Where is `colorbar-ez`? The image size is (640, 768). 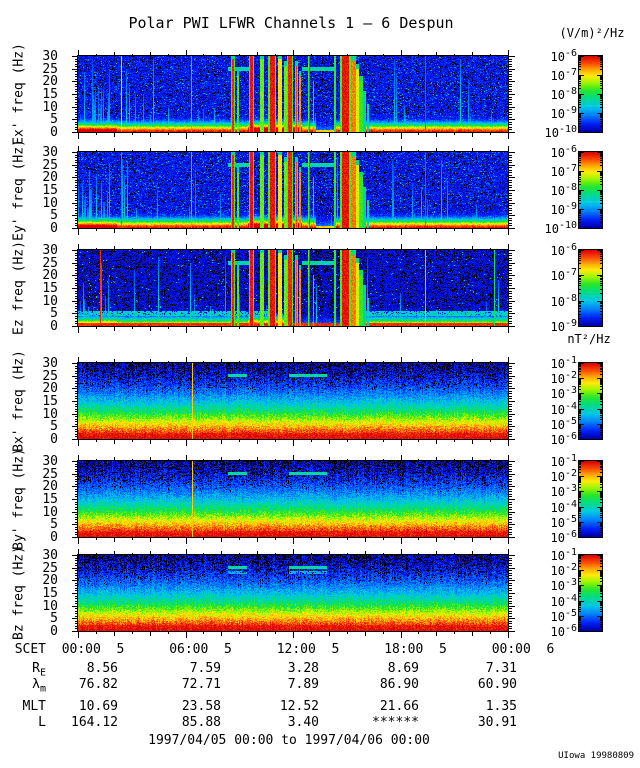
colorbar-ez is located at coordinates (591, 288).